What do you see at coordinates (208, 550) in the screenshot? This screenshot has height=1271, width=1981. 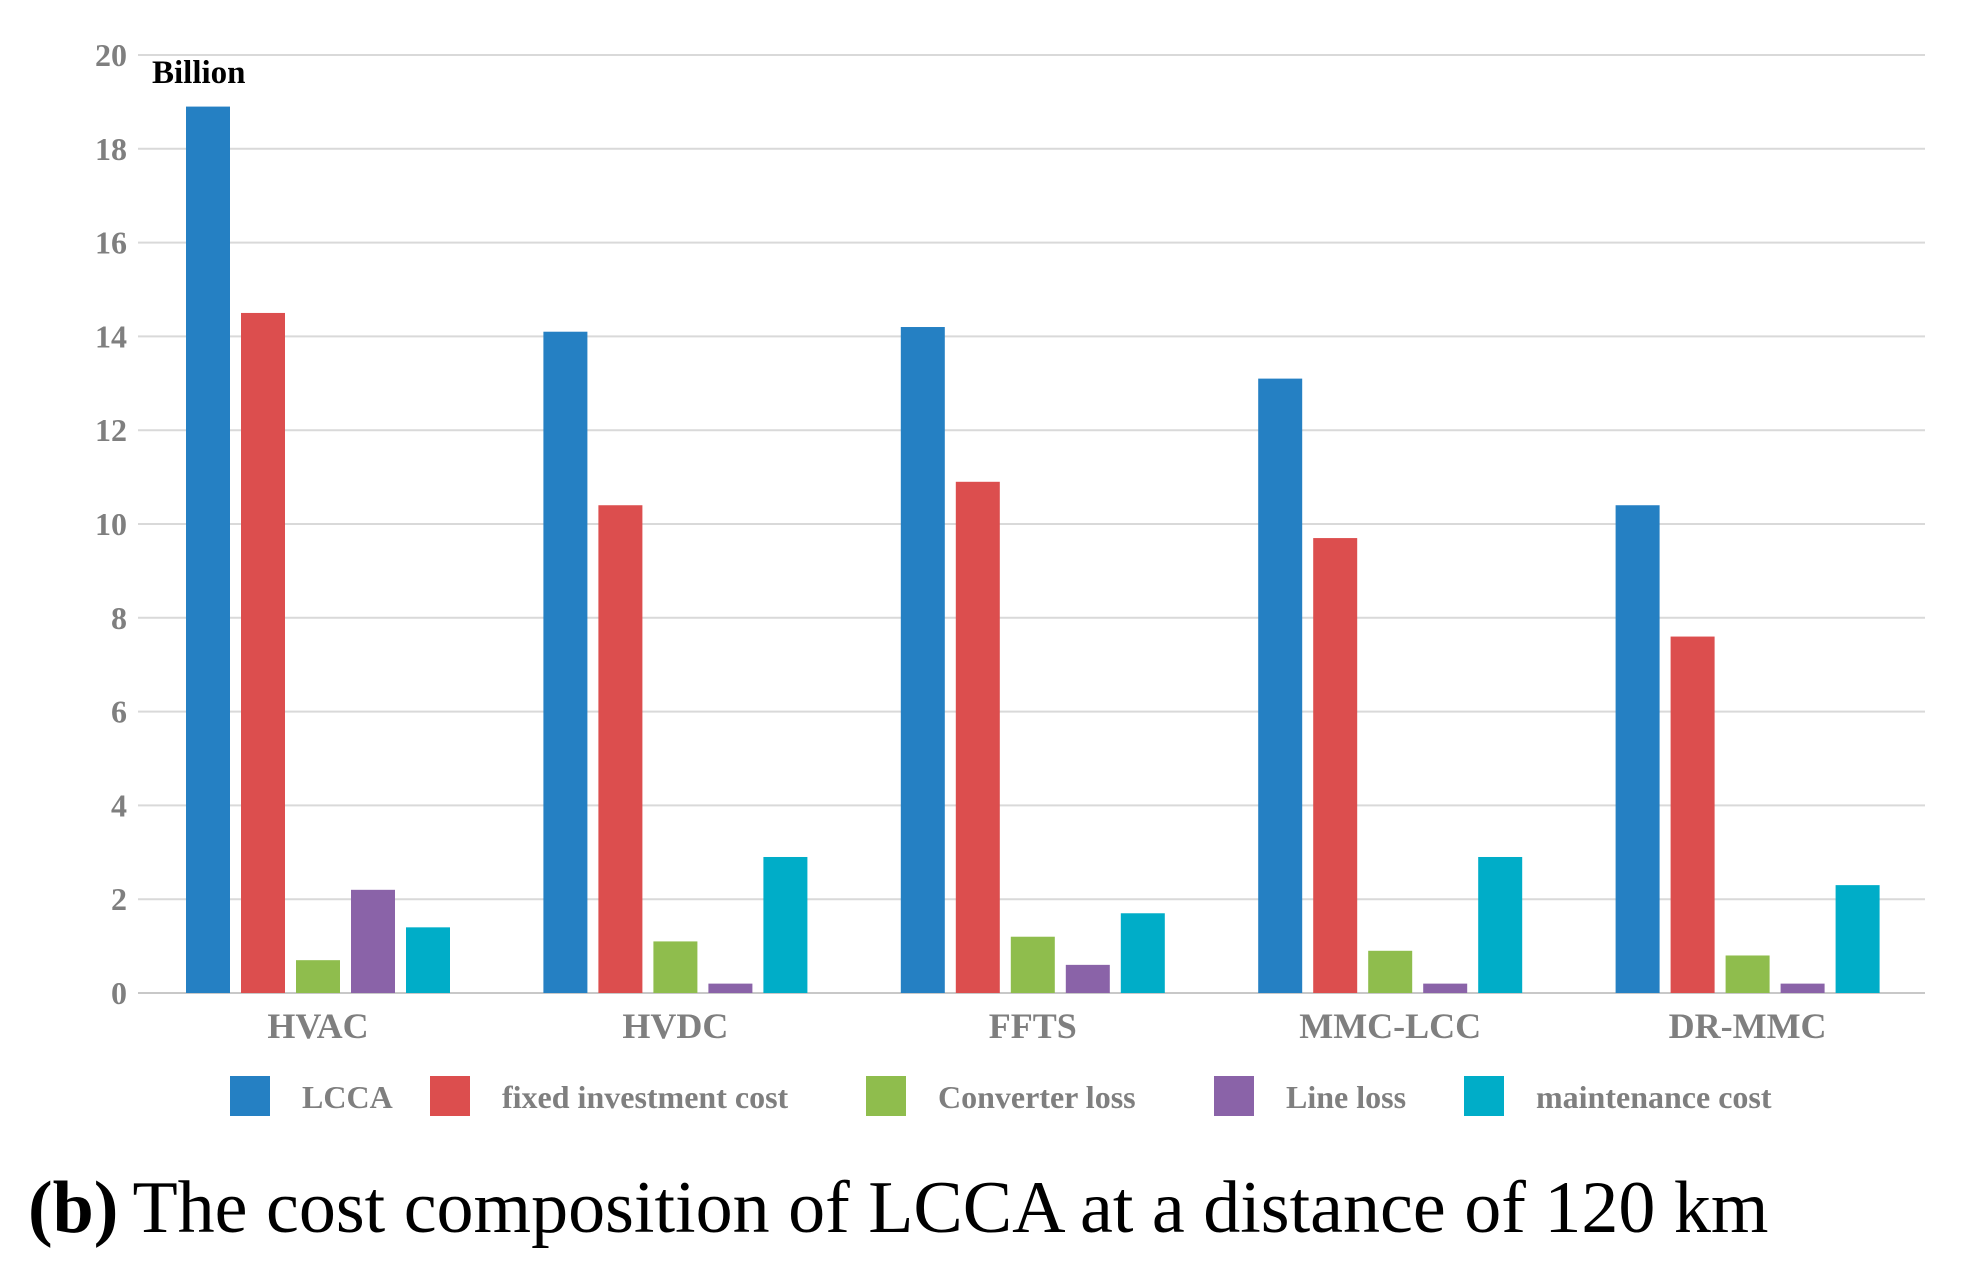 I see `bar-lcca-hvac` at bounding box center [208, 550].